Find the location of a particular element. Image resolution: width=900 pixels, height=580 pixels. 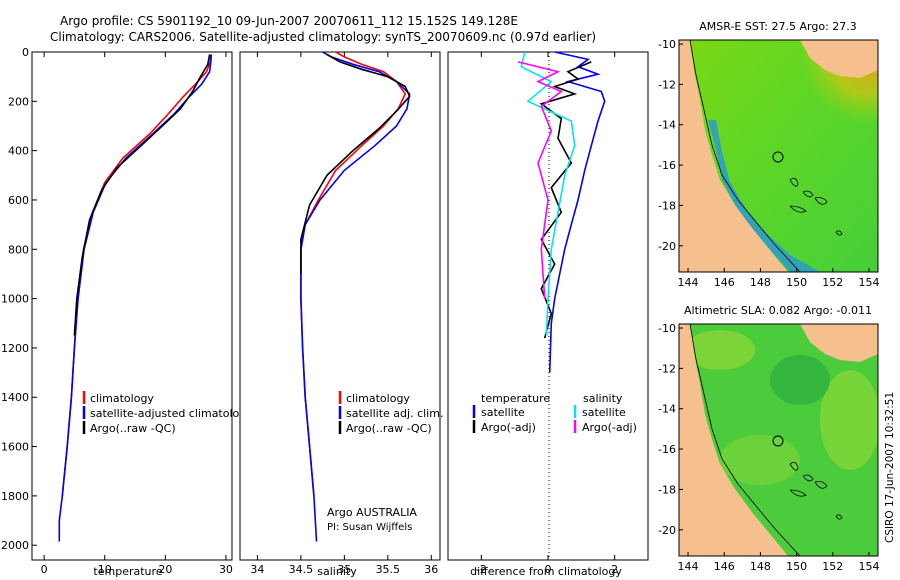

legend-label-temp-argo: Argo(-adj) is located at coordinates (508, 427).